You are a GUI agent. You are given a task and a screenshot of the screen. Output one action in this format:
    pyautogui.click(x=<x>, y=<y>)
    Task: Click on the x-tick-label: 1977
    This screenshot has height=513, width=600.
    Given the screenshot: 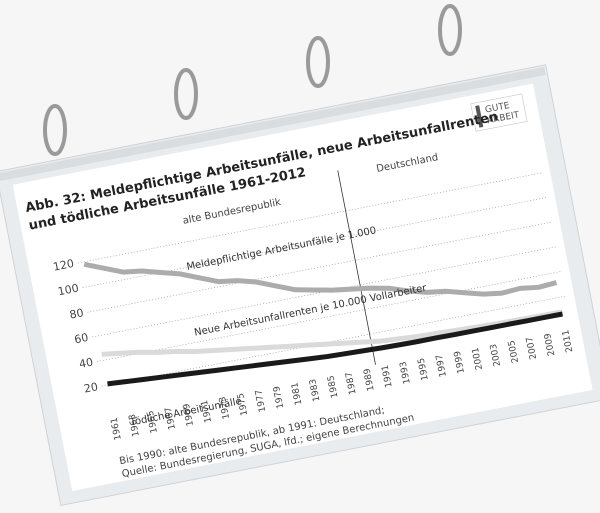 What is the action you would take?
    pyautogui.click(x=261, y=401)
    